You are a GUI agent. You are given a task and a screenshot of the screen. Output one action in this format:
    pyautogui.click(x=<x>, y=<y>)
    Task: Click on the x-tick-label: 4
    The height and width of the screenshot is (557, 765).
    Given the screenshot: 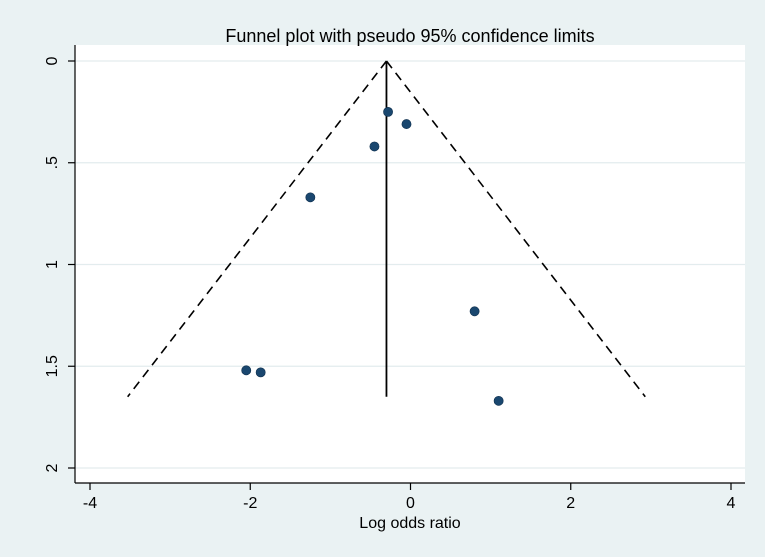 What is the action you would take?
    pyautogui.click(x=731, y=503)
    